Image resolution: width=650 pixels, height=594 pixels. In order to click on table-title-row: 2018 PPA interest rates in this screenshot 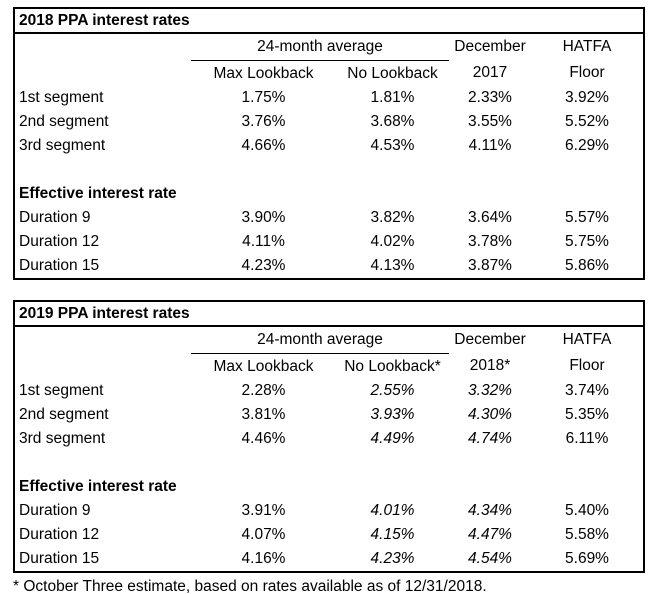, I will do `click(329, 21)`.